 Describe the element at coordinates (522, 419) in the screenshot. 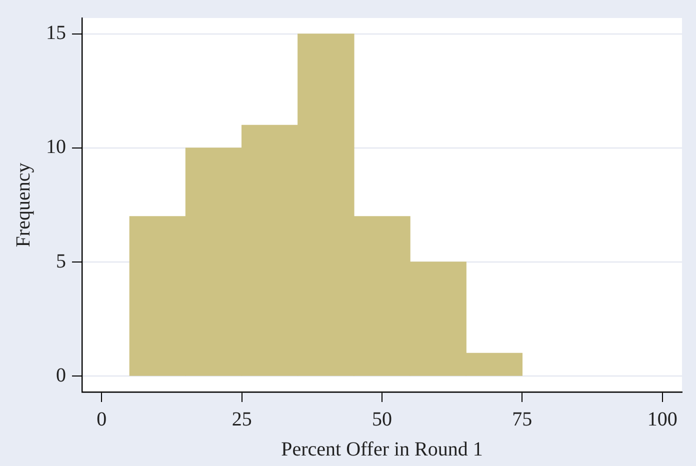

I see `x-tick-label: 75` at that location.